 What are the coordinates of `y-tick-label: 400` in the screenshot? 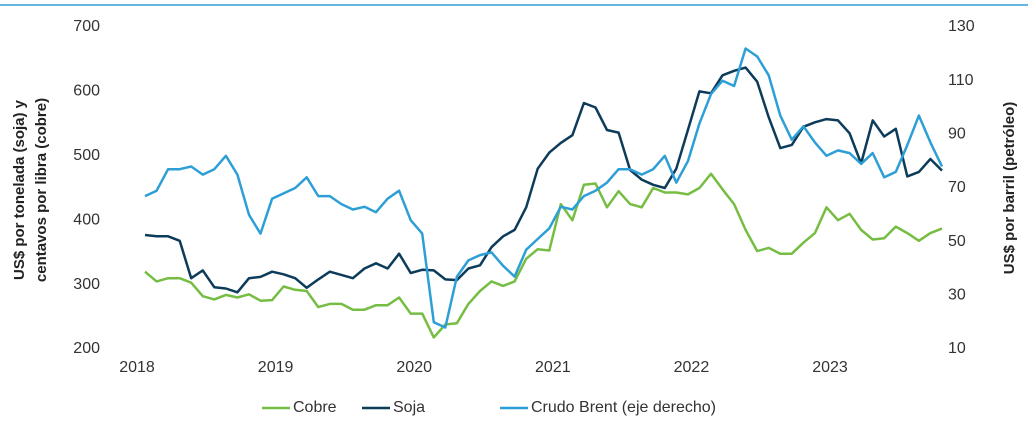 It's located at (86, 219).